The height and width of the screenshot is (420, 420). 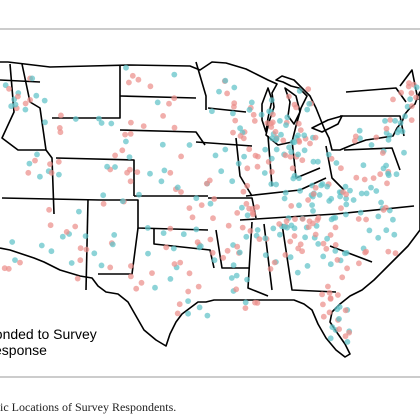 What do you see at coordinates (292, 106) in the screenshot?
I see `lake-huron` at bounding box center [292, 106].